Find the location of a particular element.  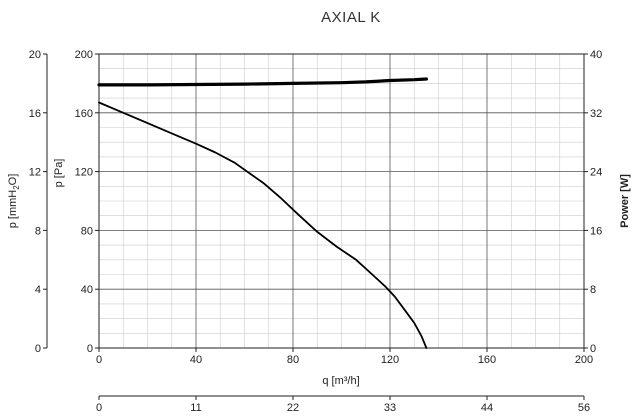

y-tick-label-power: 40 is located at coordinates (596, 55).